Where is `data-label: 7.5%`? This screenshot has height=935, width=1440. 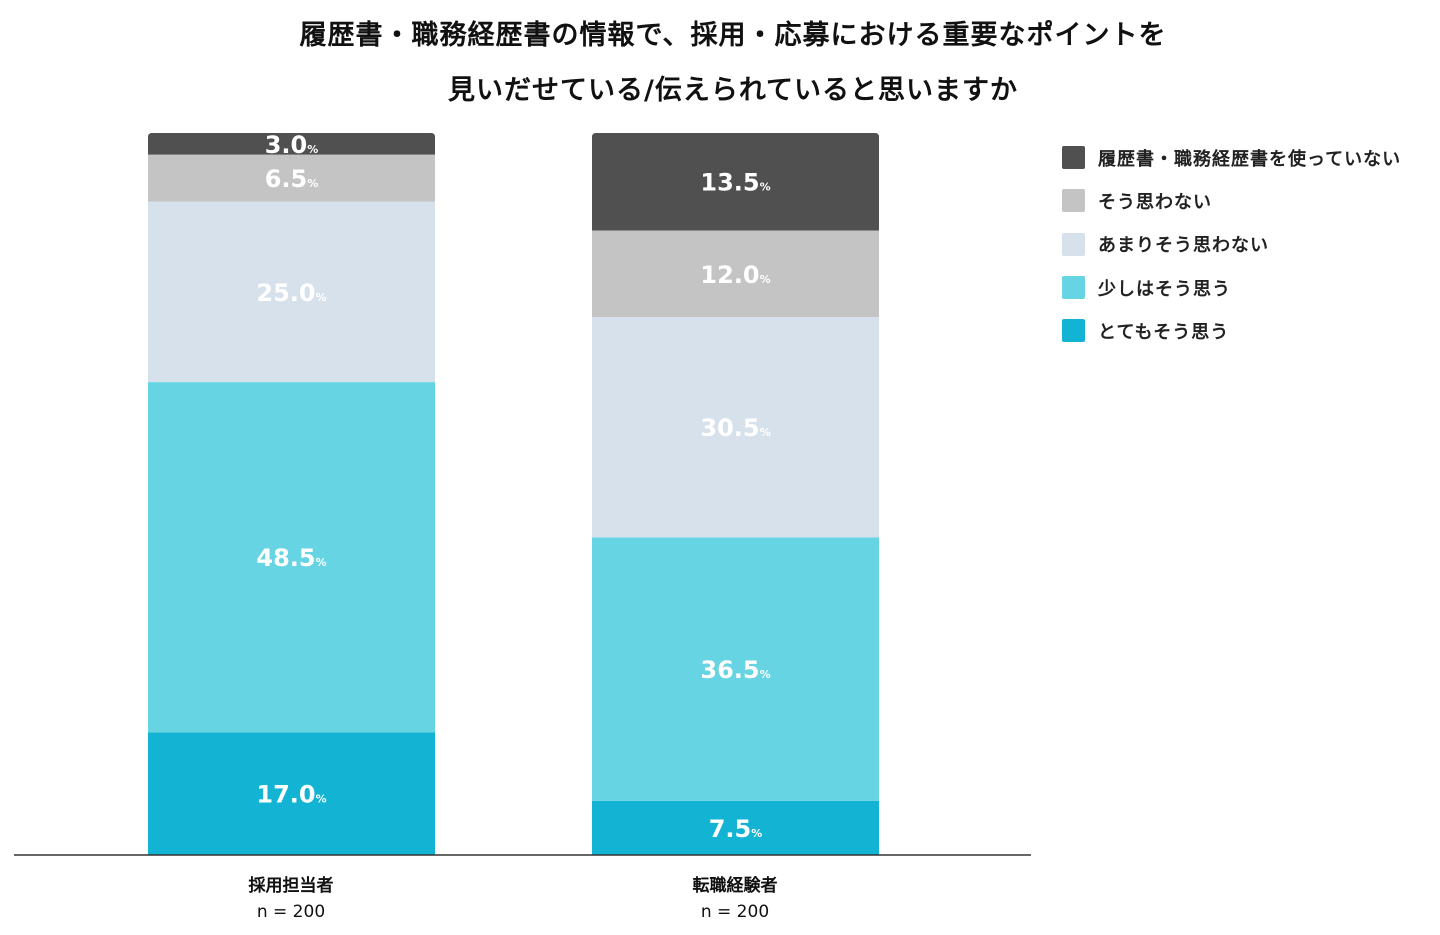 data-label: 7.5% is located at coordinates (736, 829).